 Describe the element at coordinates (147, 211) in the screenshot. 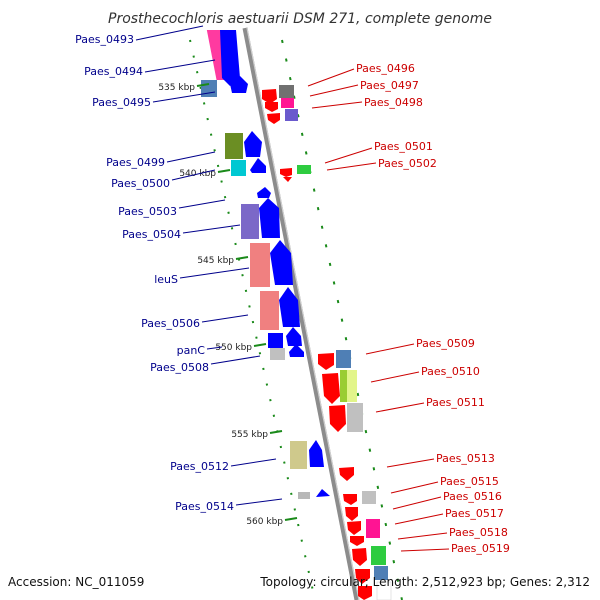

I see `gene-label-0503: Paes_0503` at that location.